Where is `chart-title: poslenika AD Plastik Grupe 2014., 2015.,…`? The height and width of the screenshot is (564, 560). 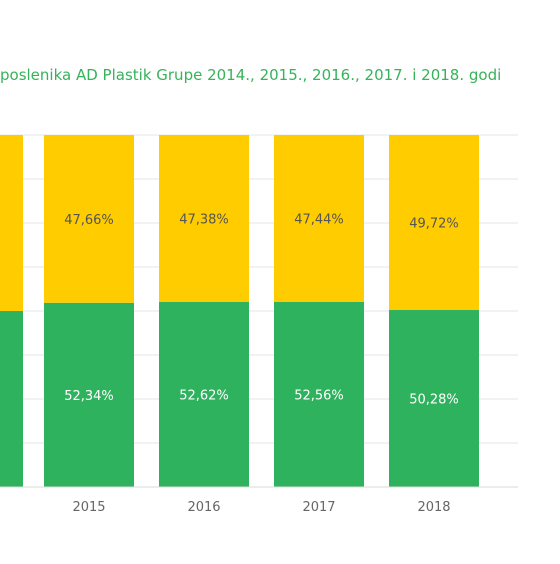 chart-title: poslenika AD Plastik Grupe 2014., 2015.,… is located at coordinates (250, 75).